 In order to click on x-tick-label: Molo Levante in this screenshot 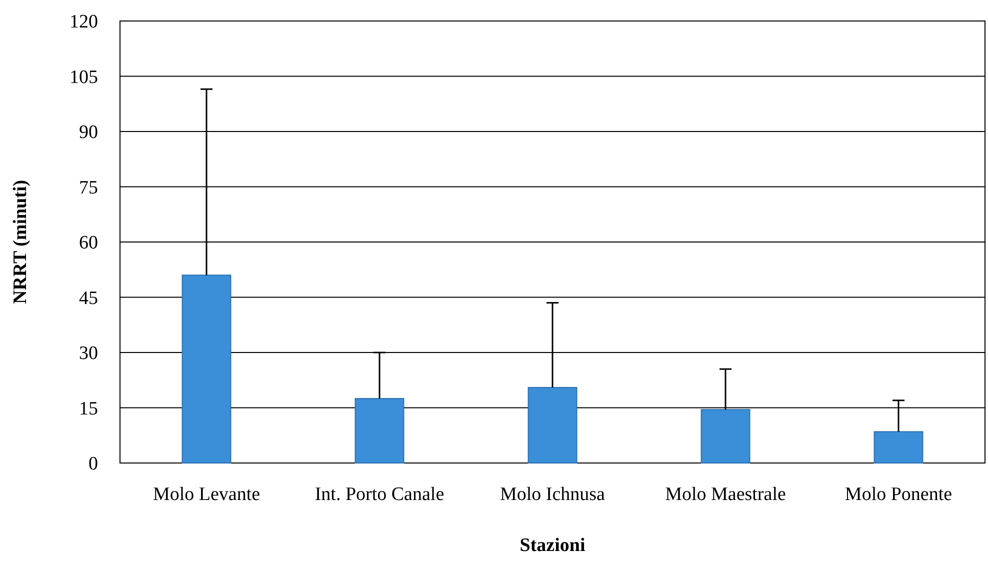, I will do `click(206, 494)`.